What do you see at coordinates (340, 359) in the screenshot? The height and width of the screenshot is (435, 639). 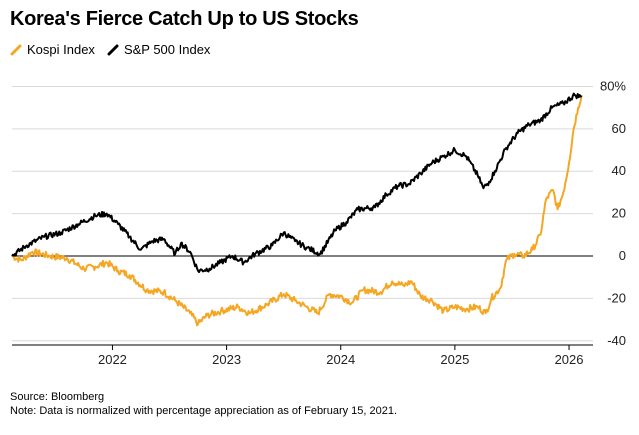 I see `x-tick-label: 2024` at bounding box center [340, 359].